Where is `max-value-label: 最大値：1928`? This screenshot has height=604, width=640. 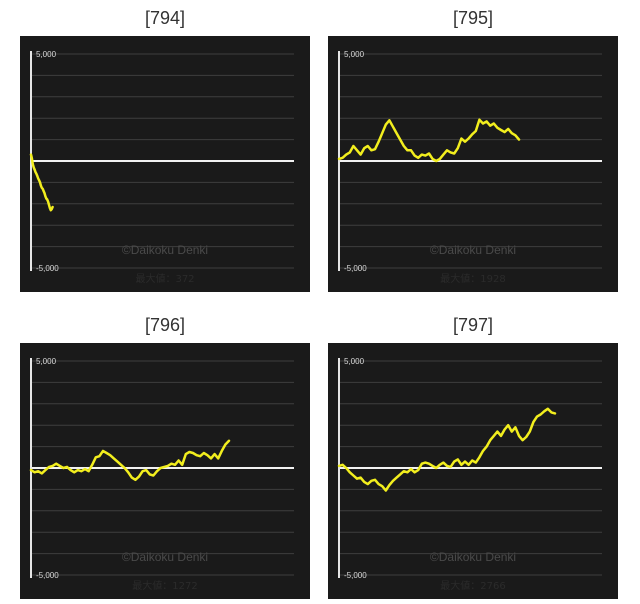
max-value-label: 最大値：1928 is located at coordinates (472, 278).